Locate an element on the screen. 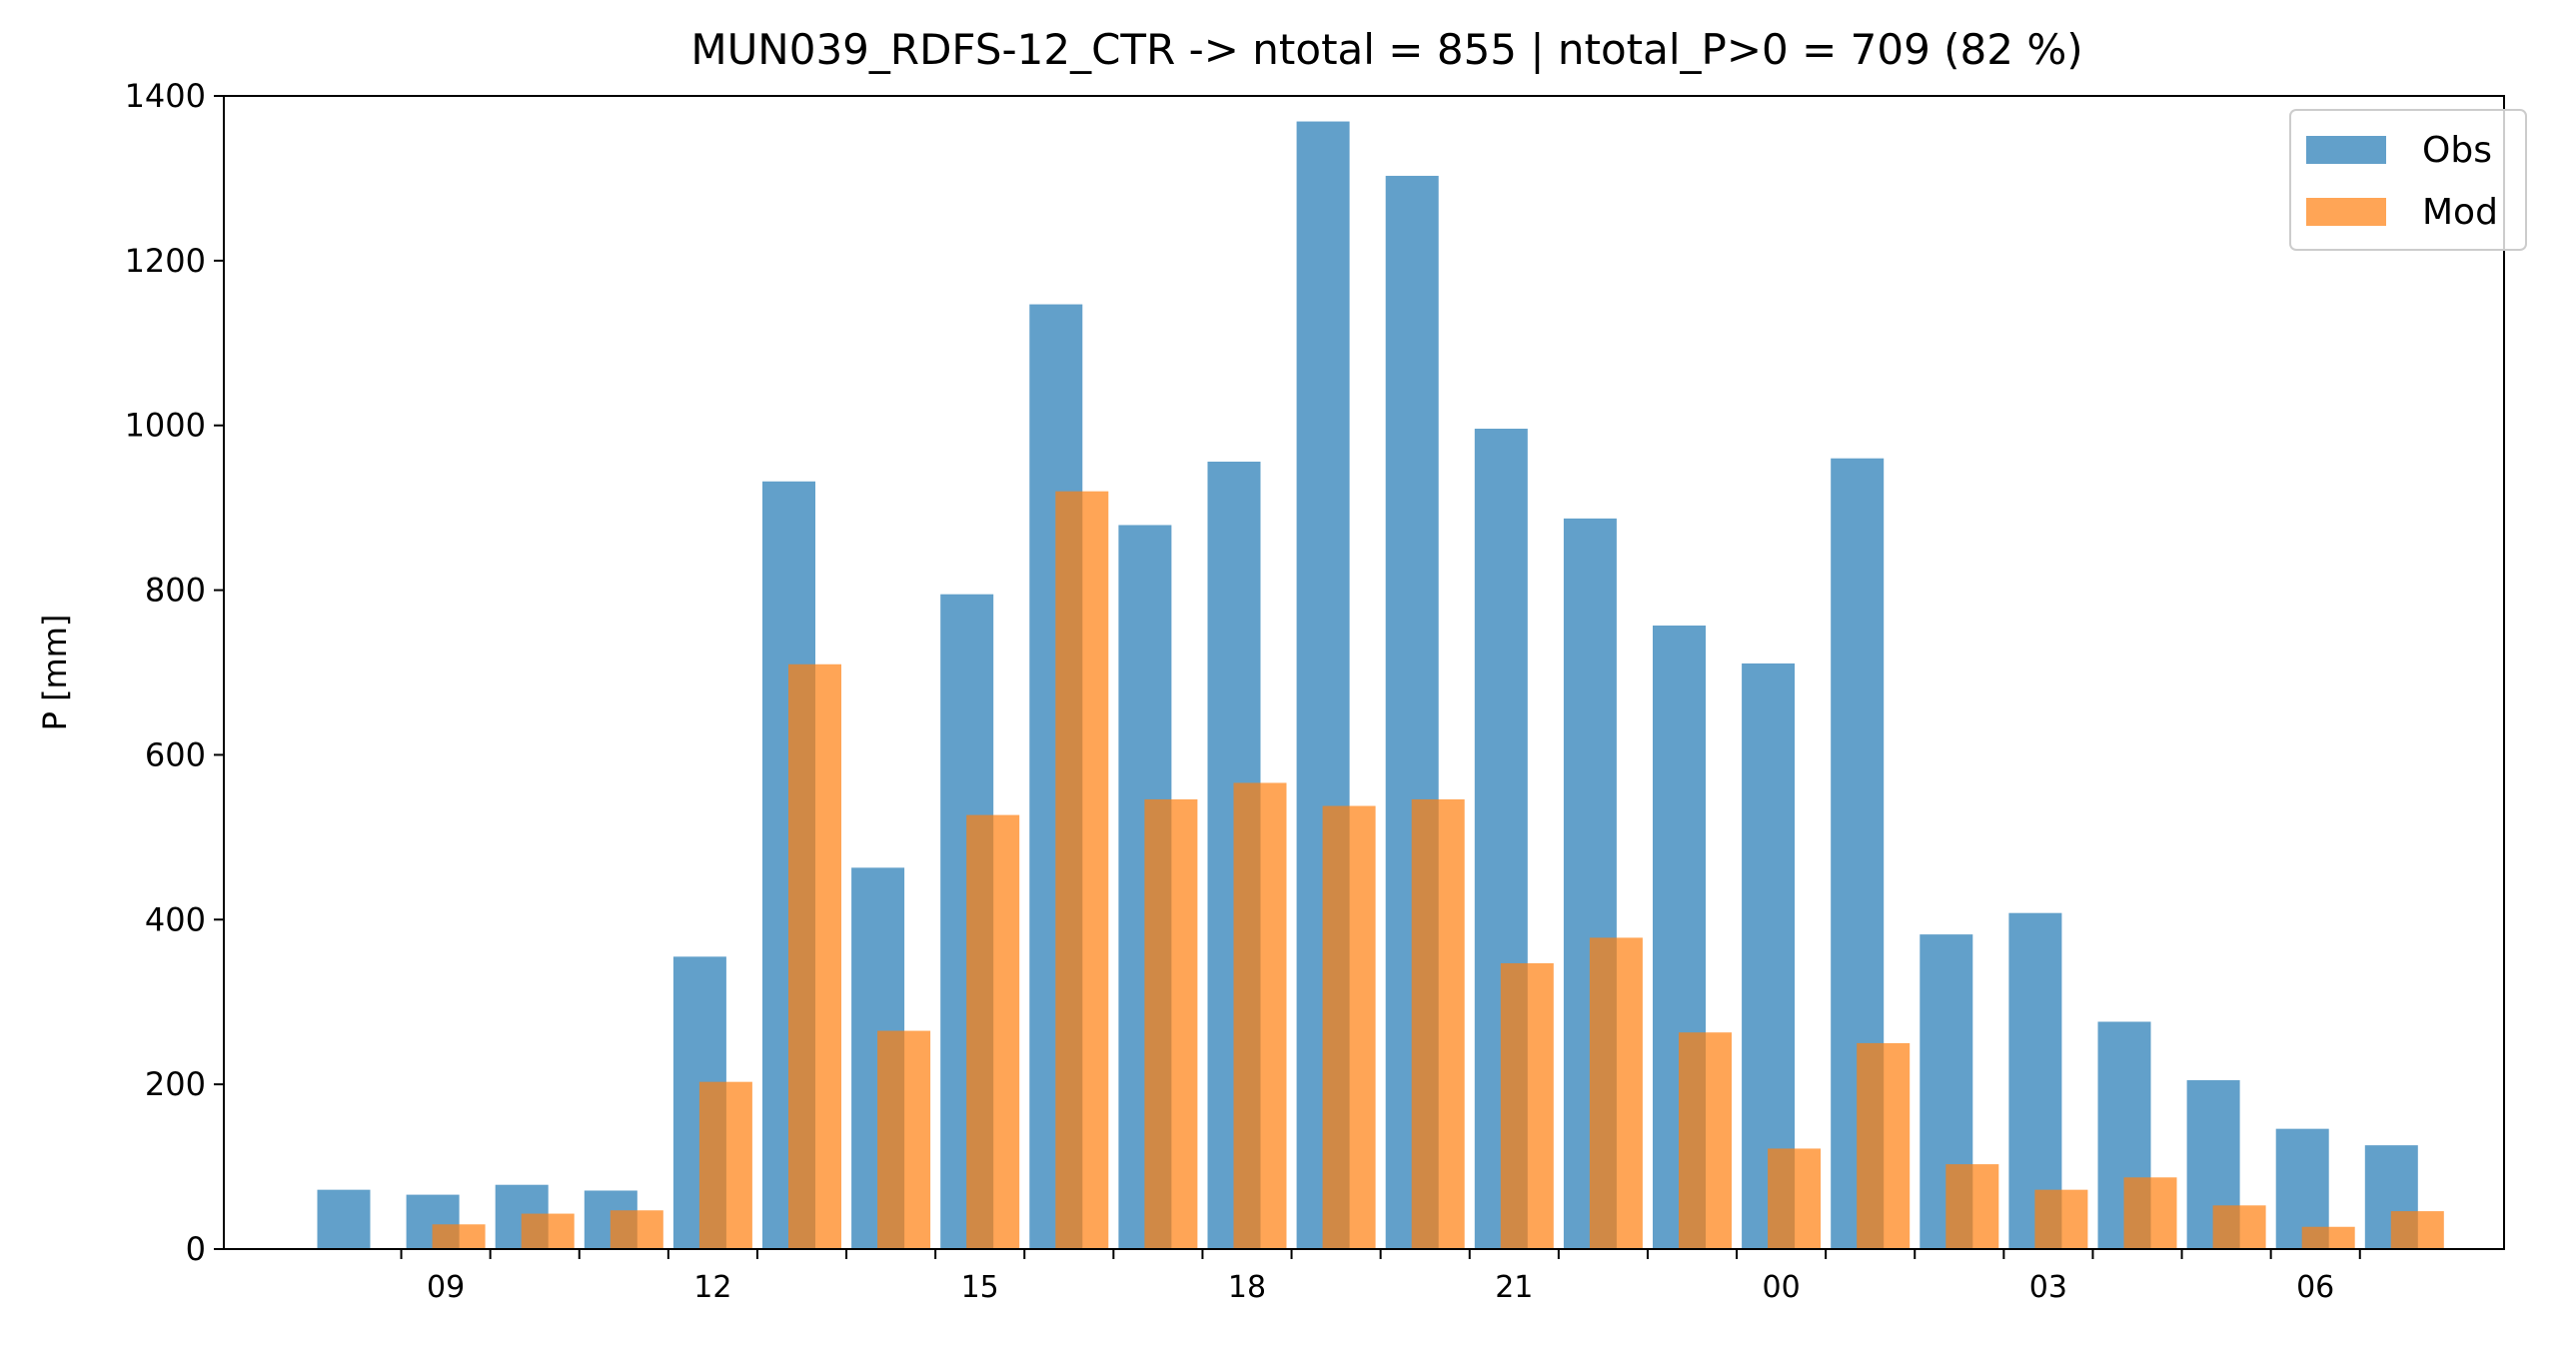  legend-label: Mod is located at coordinates (2460, 212).